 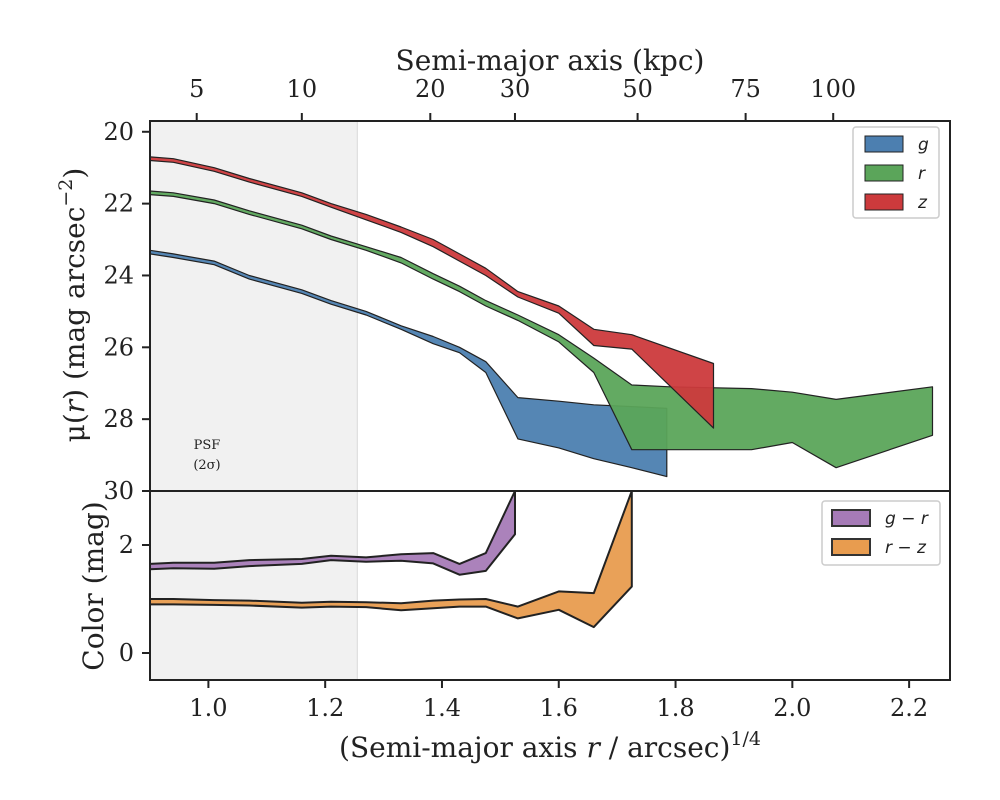 I want to click on y-tick-label-bottom: 2, so click(x=126, y=545).